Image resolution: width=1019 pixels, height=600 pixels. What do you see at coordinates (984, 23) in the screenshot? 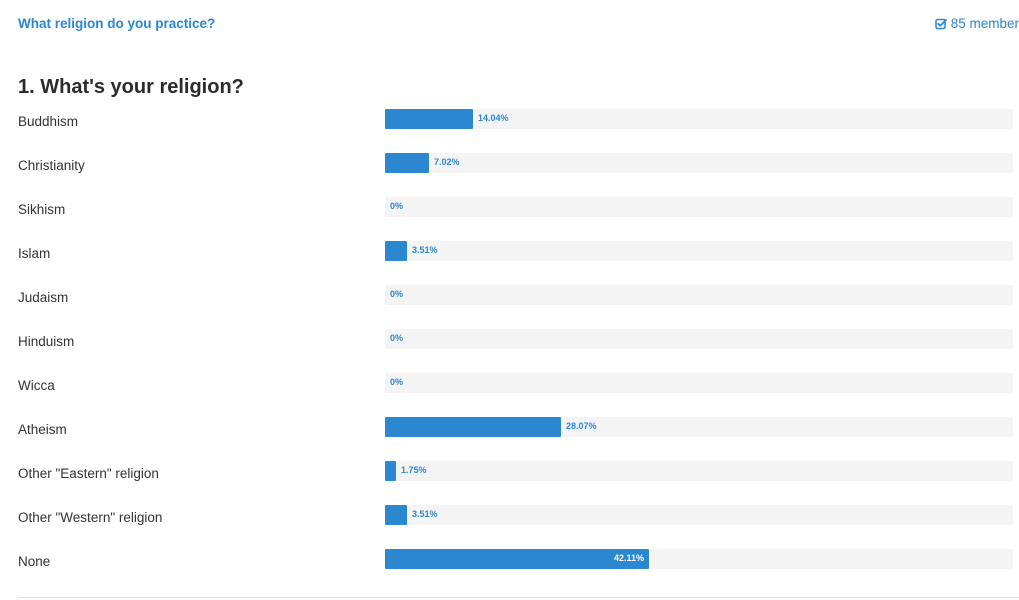
I see `member-count-label: 85 member` at bounding box center [984, 23].